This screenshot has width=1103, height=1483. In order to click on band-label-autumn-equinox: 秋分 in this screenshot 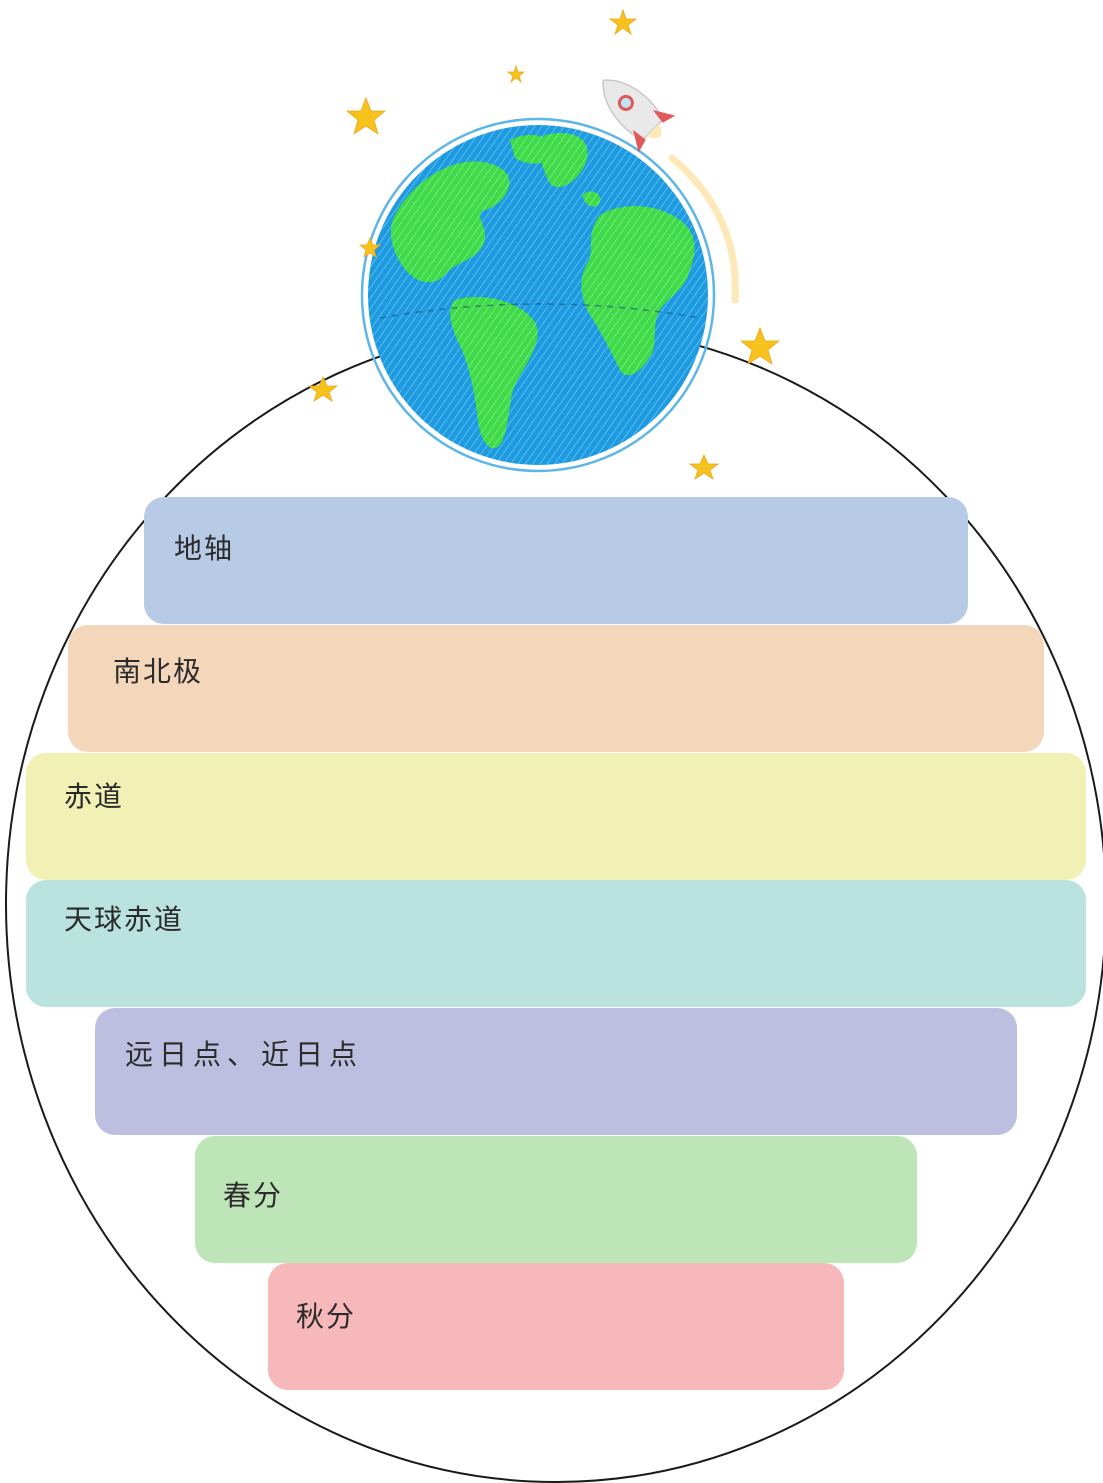, I will do `click(326, 1316)`.